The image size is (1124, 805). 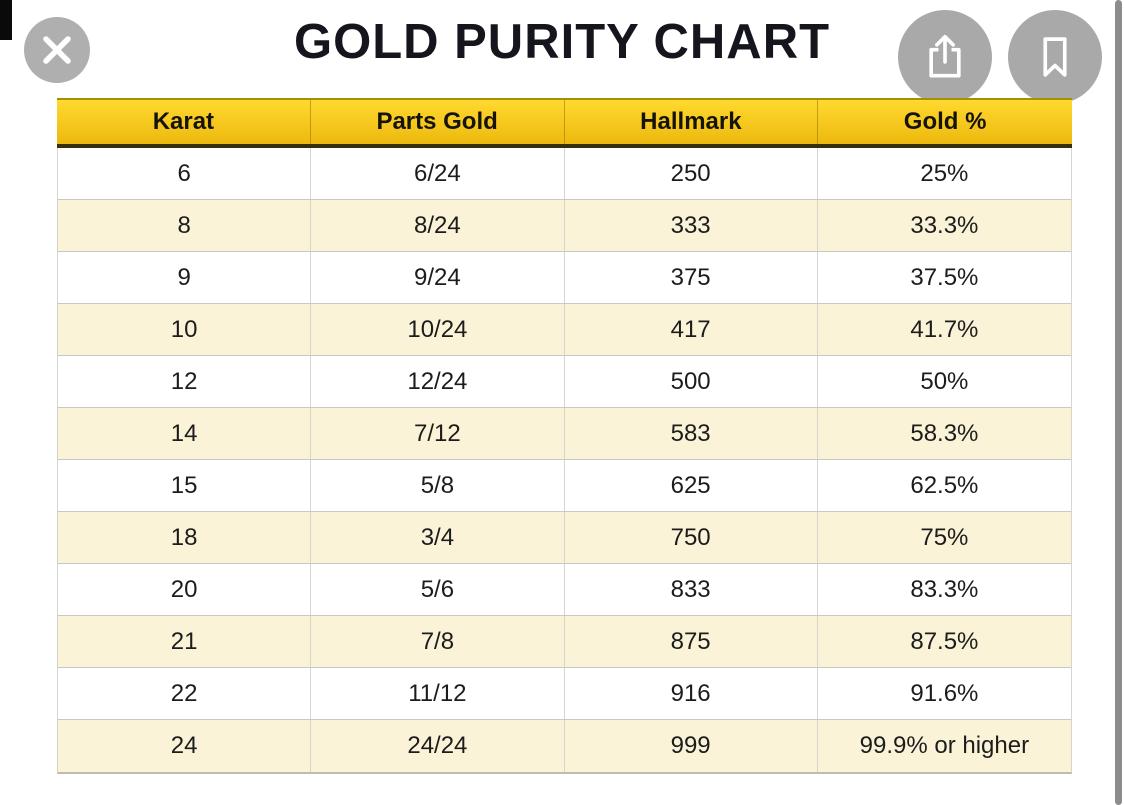 What do you see at coordinates (438, 173) in the screenshot?
I see `table-cell: 6/24` at bounding box center [438, 173].